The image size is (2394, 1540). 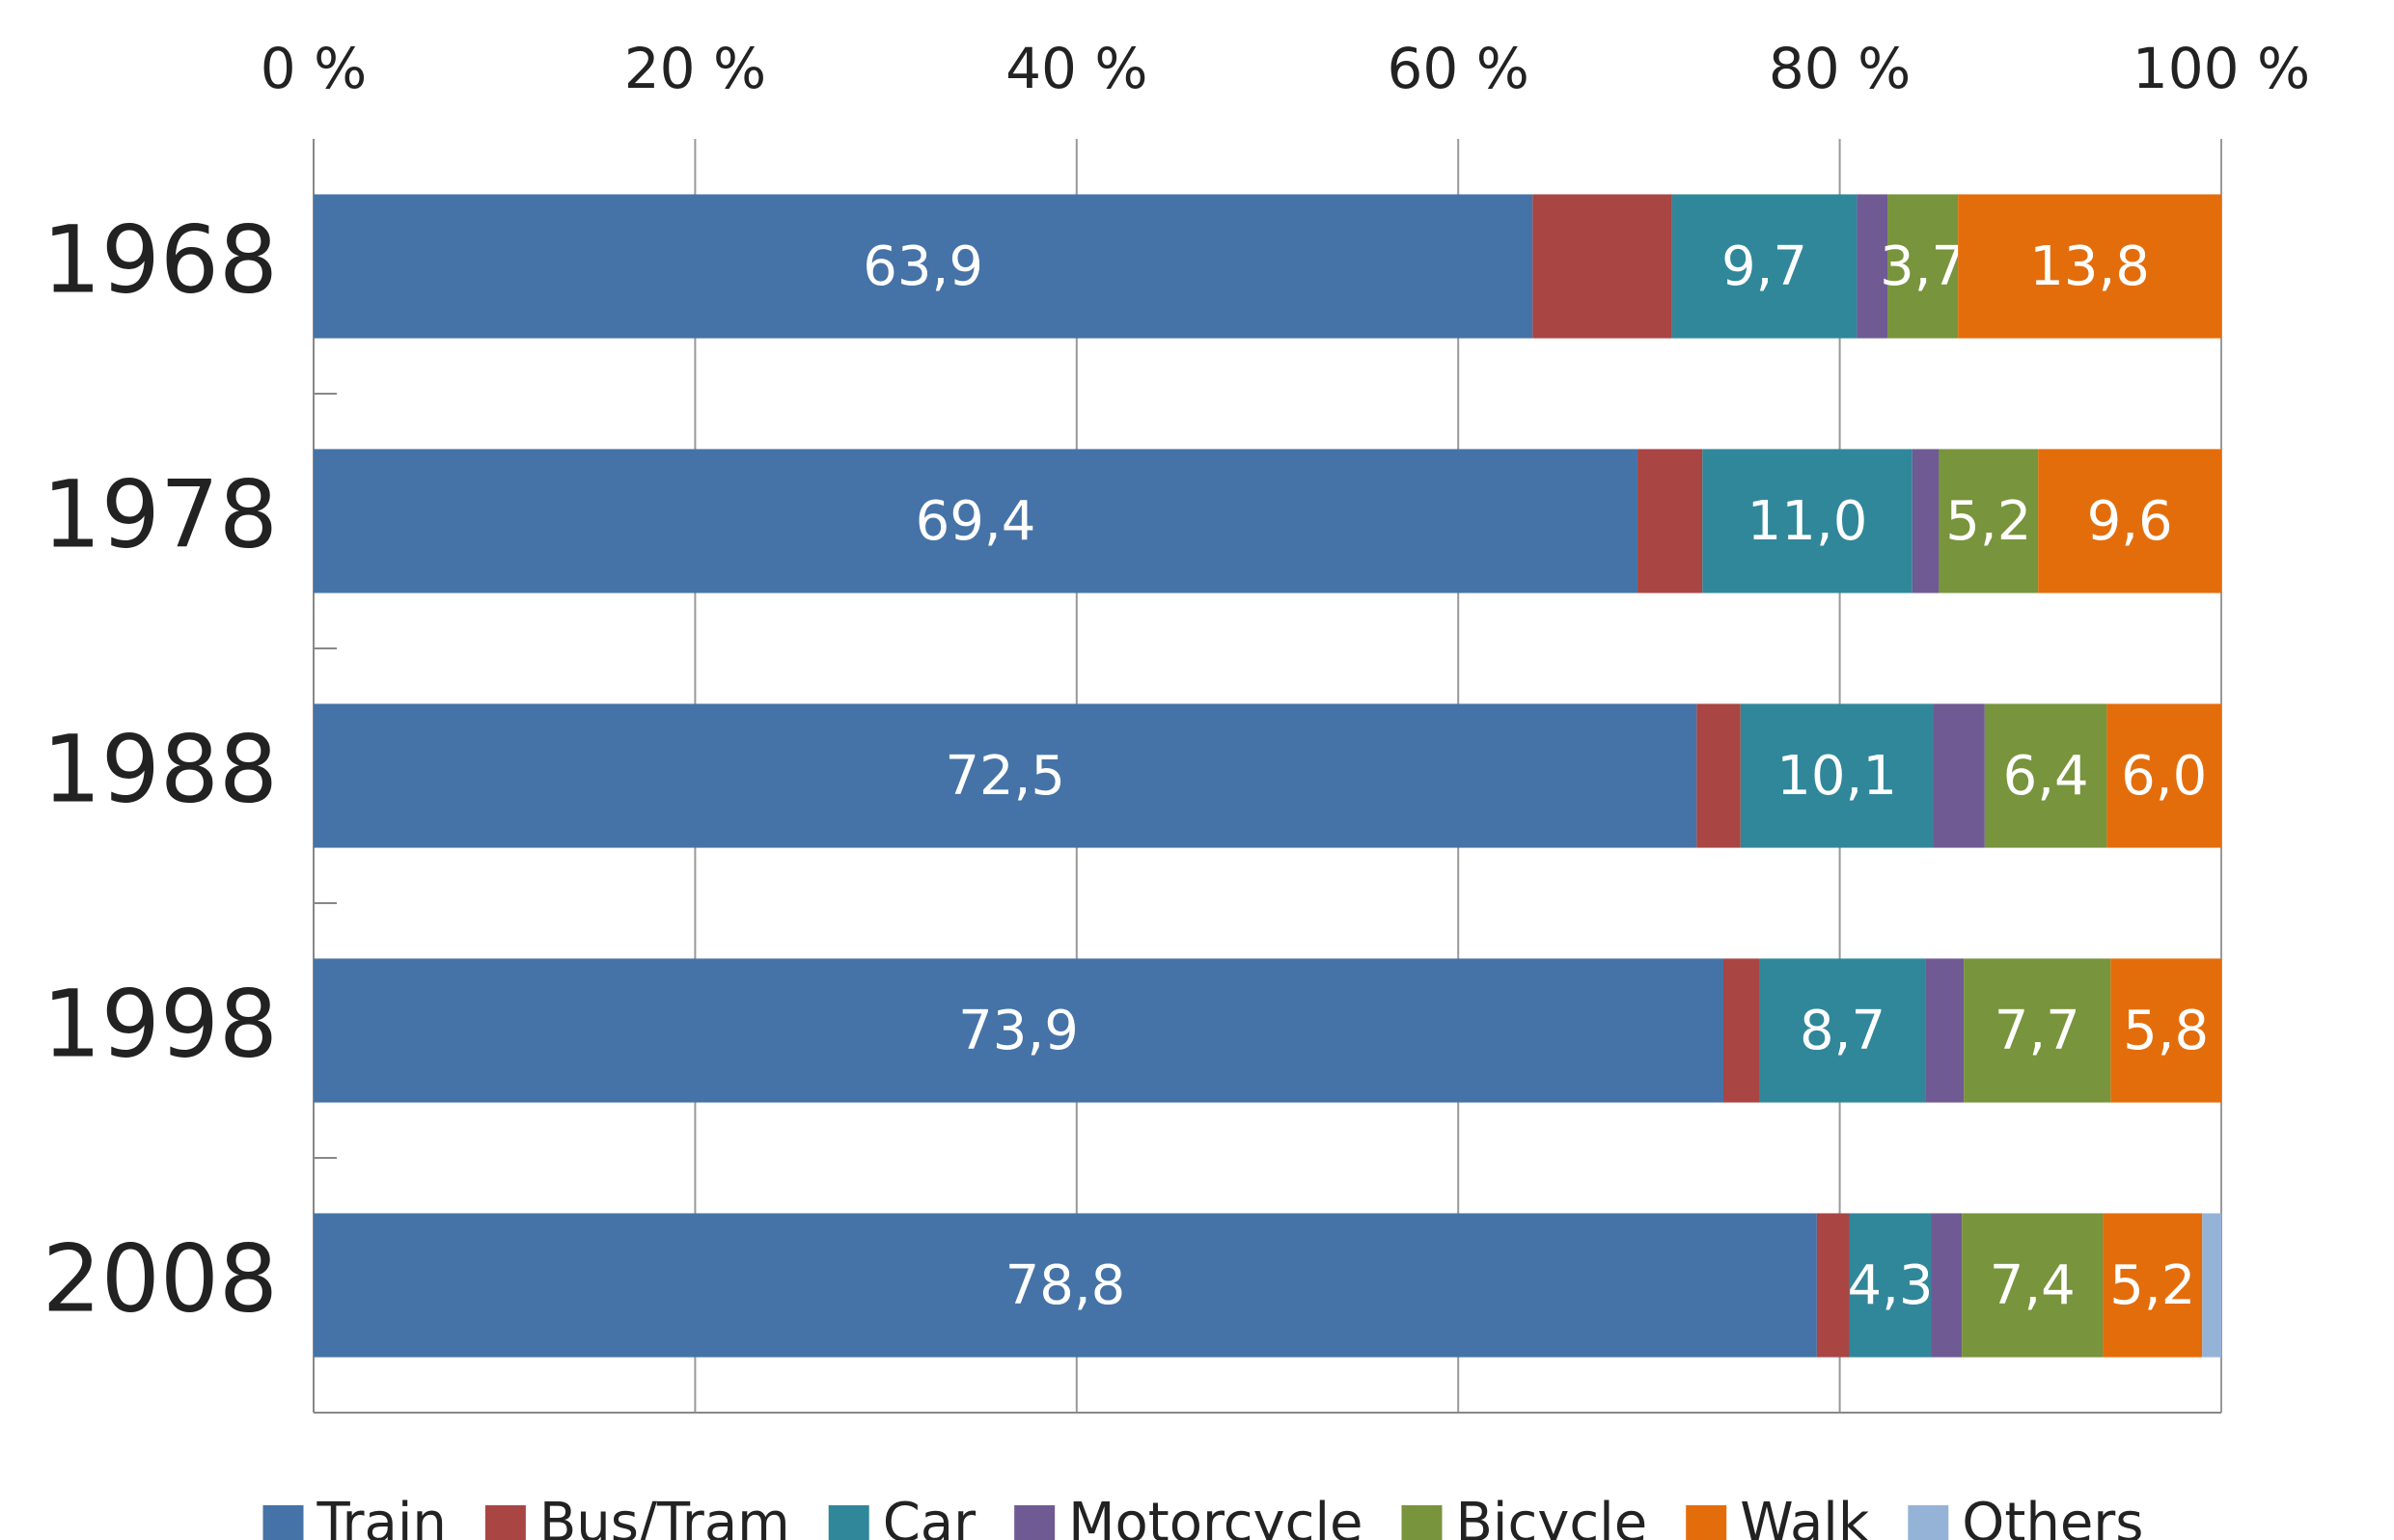 I want to click on y-tick-label: 1998, so click(x=160, y=1024).